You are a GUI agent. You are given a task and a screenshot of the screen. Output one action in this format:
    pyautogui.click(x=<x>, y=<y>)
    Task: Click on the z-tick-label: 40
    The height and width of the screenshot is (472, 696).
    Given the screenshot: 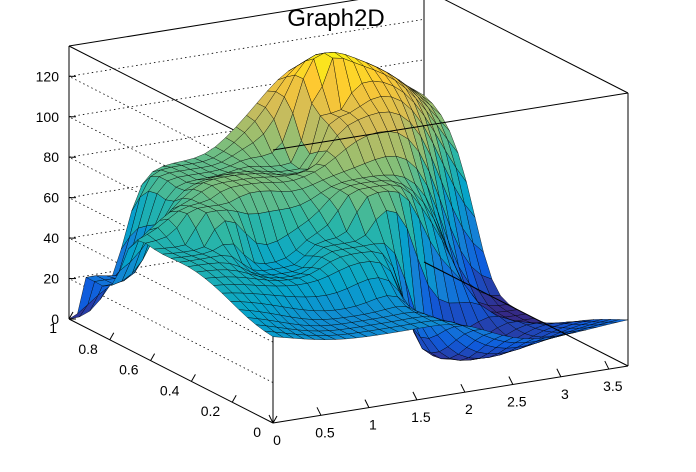 What is the action you would take?
    pyautogui.click(x=51, y=238)
    